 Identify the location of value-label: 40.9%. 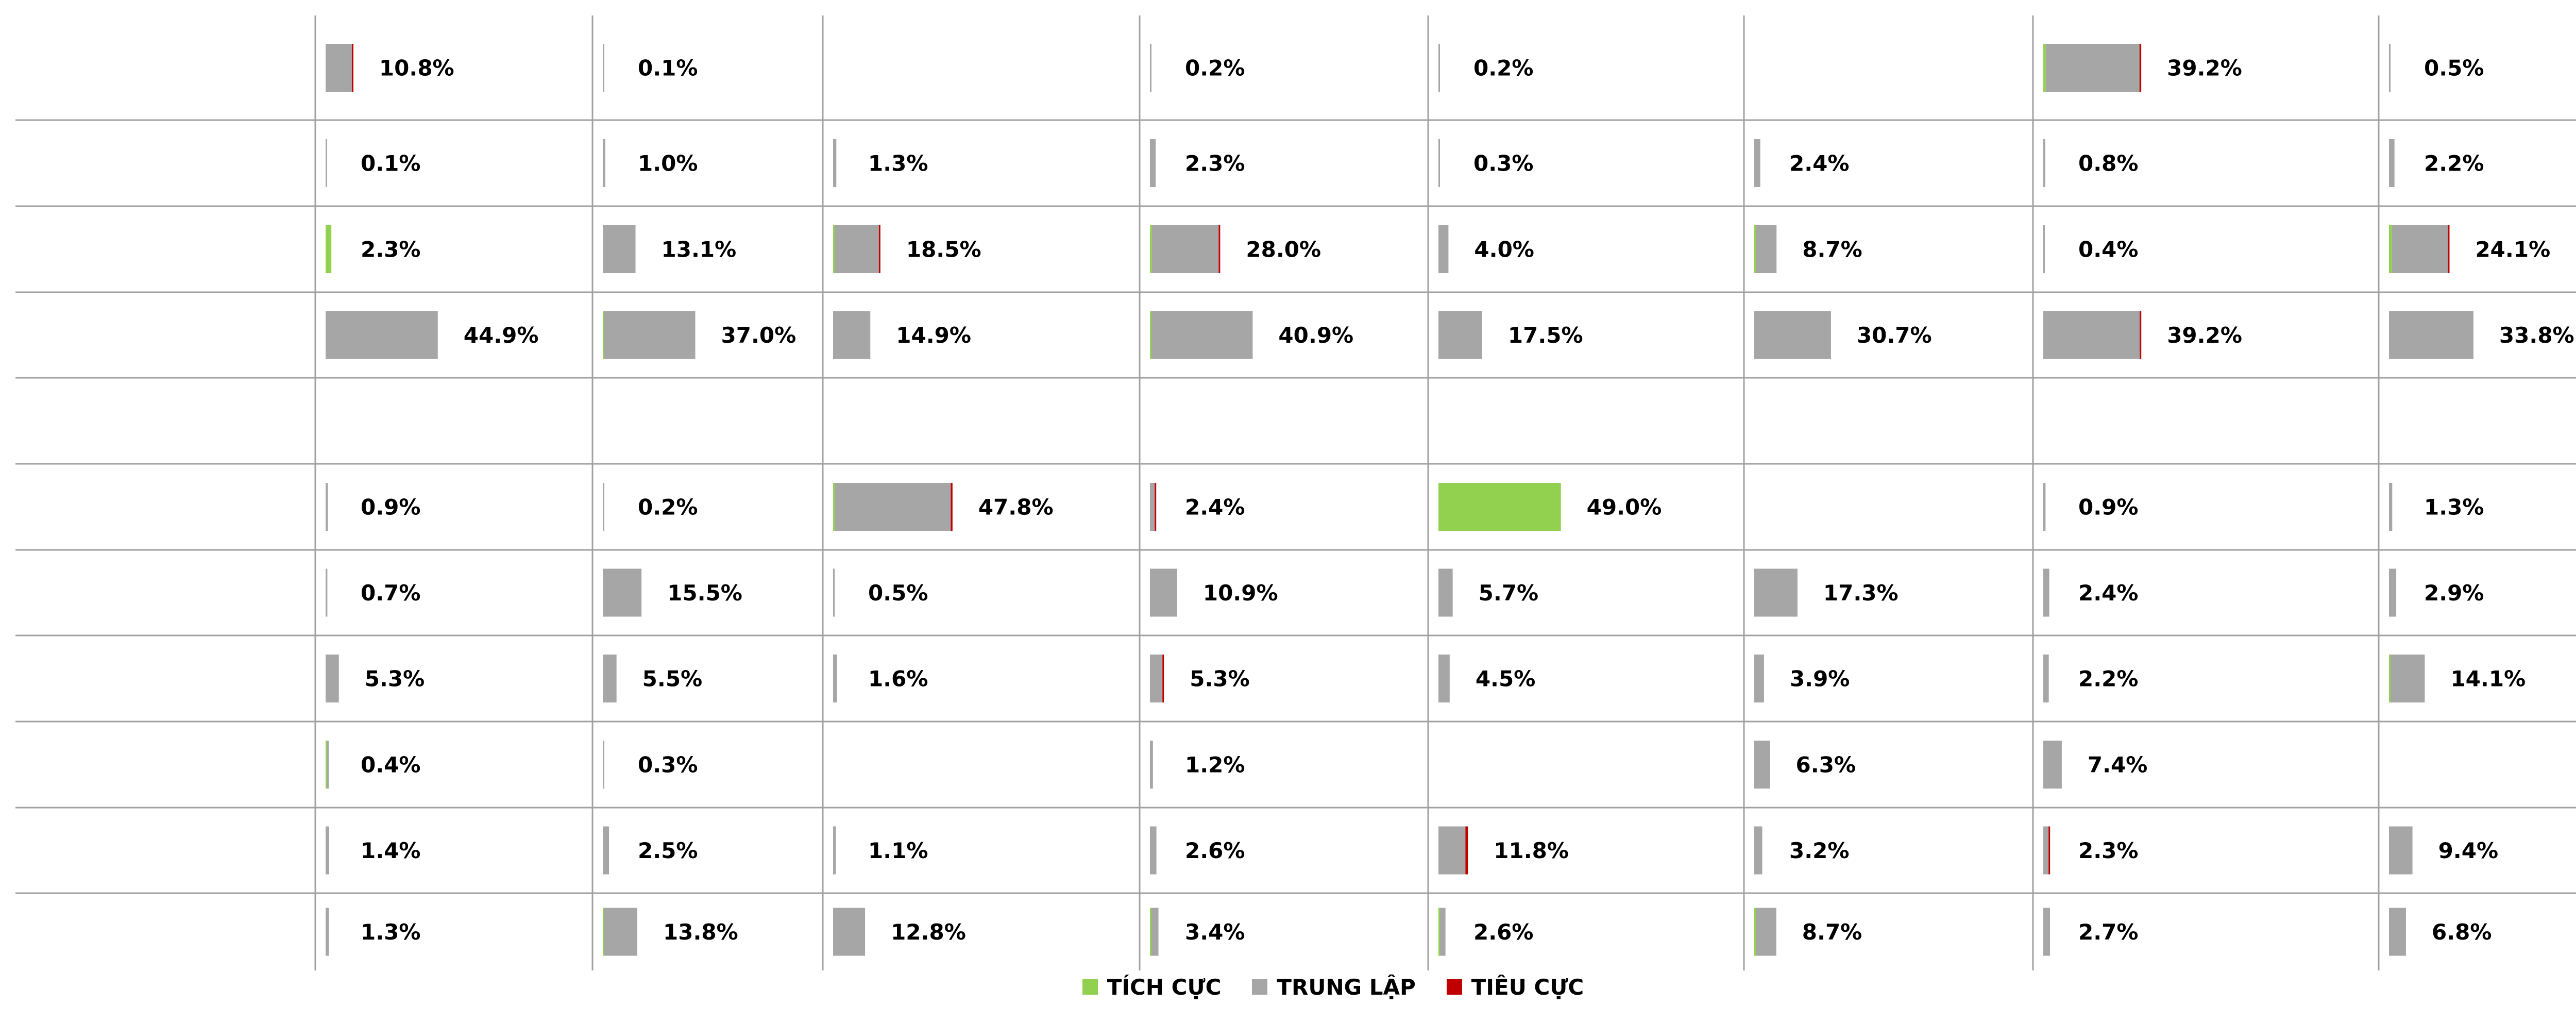
(1315, 336).